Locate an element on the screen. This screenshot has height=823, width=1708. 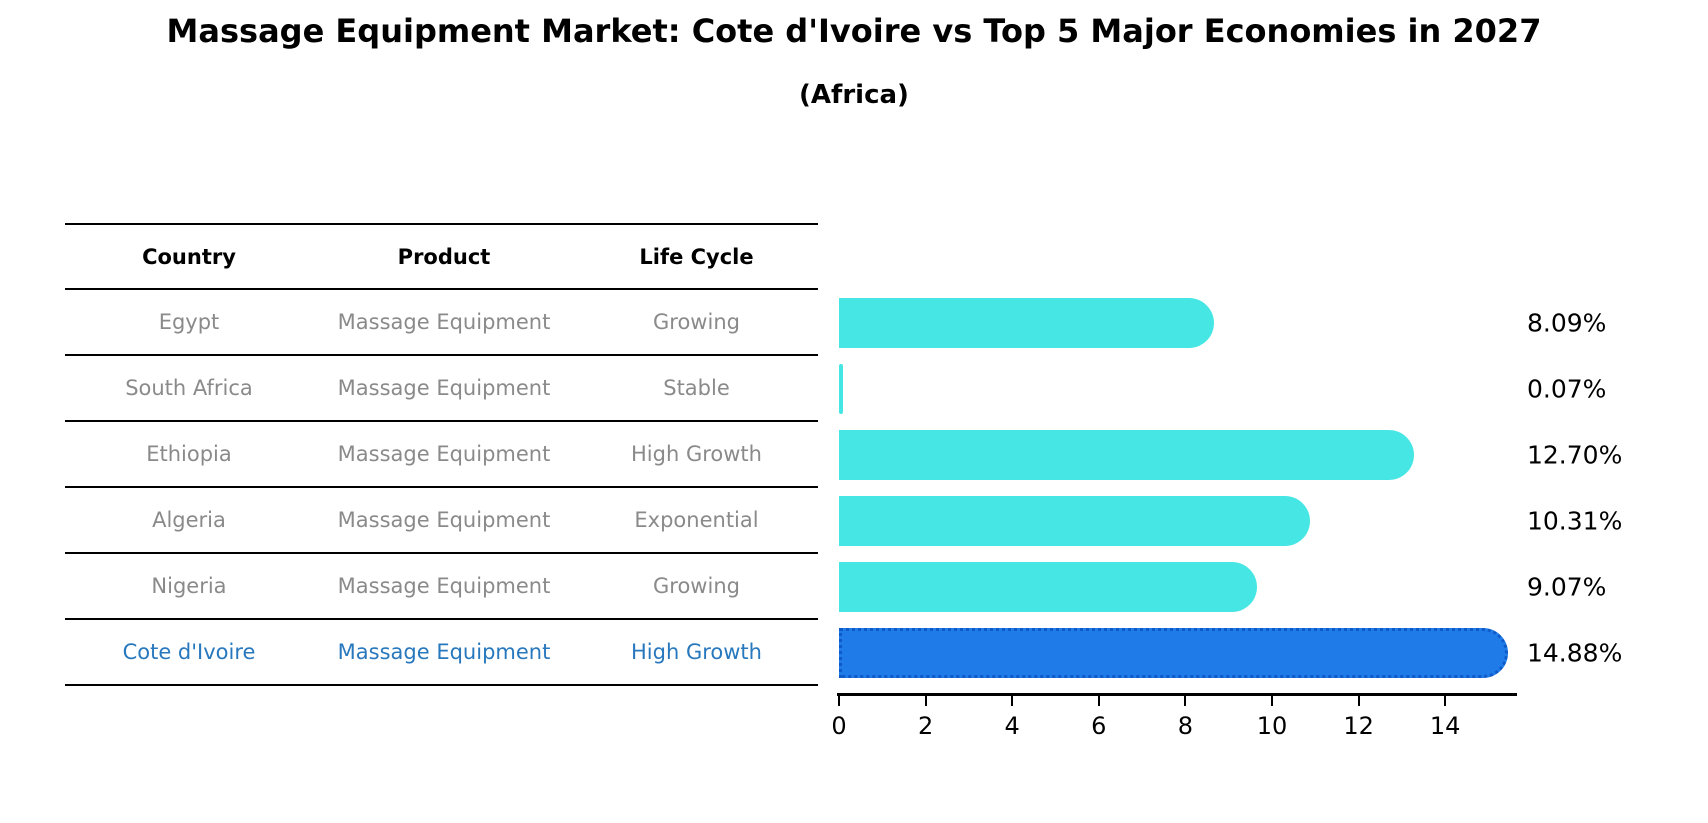
x-axis-tick-label: 2 is located at coordinates (925, 726).